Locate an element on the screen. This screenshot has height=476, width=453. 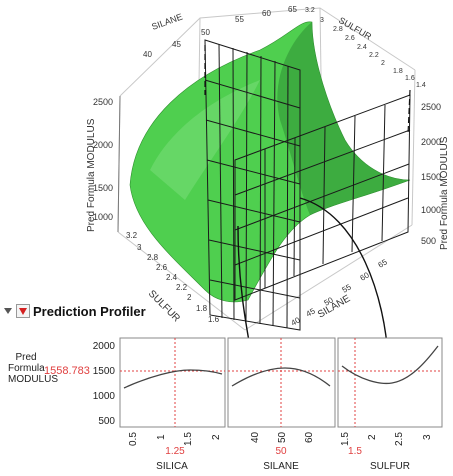
silane-bottom-tick: 65 is located at coordinates (383, 263).